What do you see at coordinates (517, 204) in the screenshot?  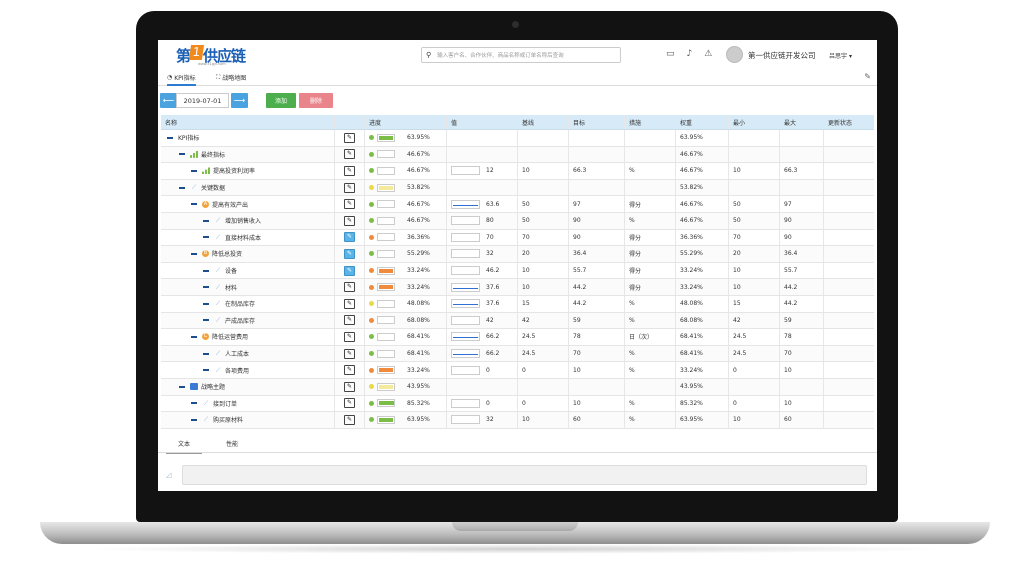 I see `table-row: A 提高有效产出 ✎ 46.67% 63.6 50 97 得分 46.67% 50 97` at bounding box center [517, 204].